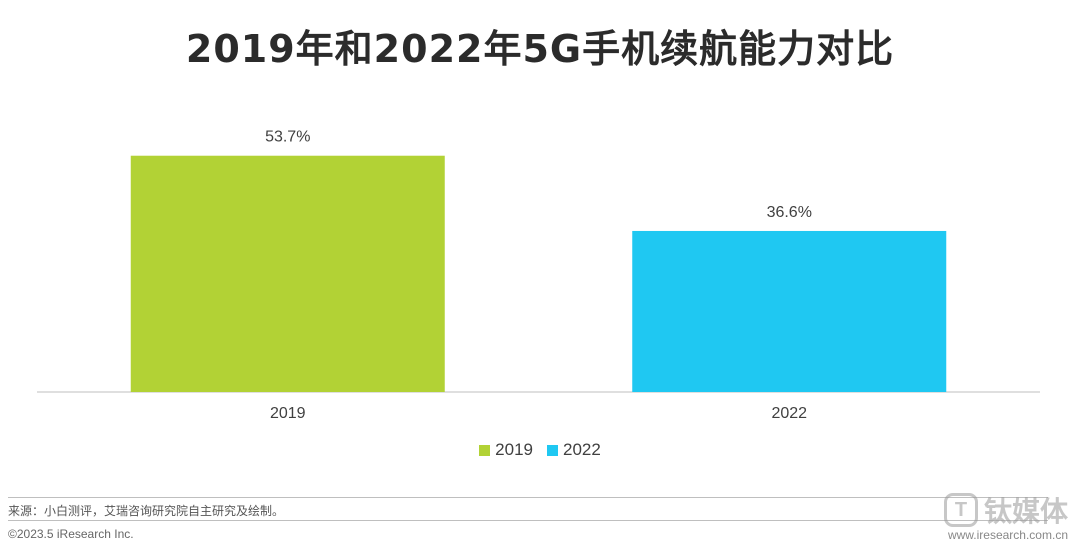 This screenshot has height=554, width=1080. Describe the element at coordinates (287, 273) in the screenshot. I see `bar-2019` at that location.